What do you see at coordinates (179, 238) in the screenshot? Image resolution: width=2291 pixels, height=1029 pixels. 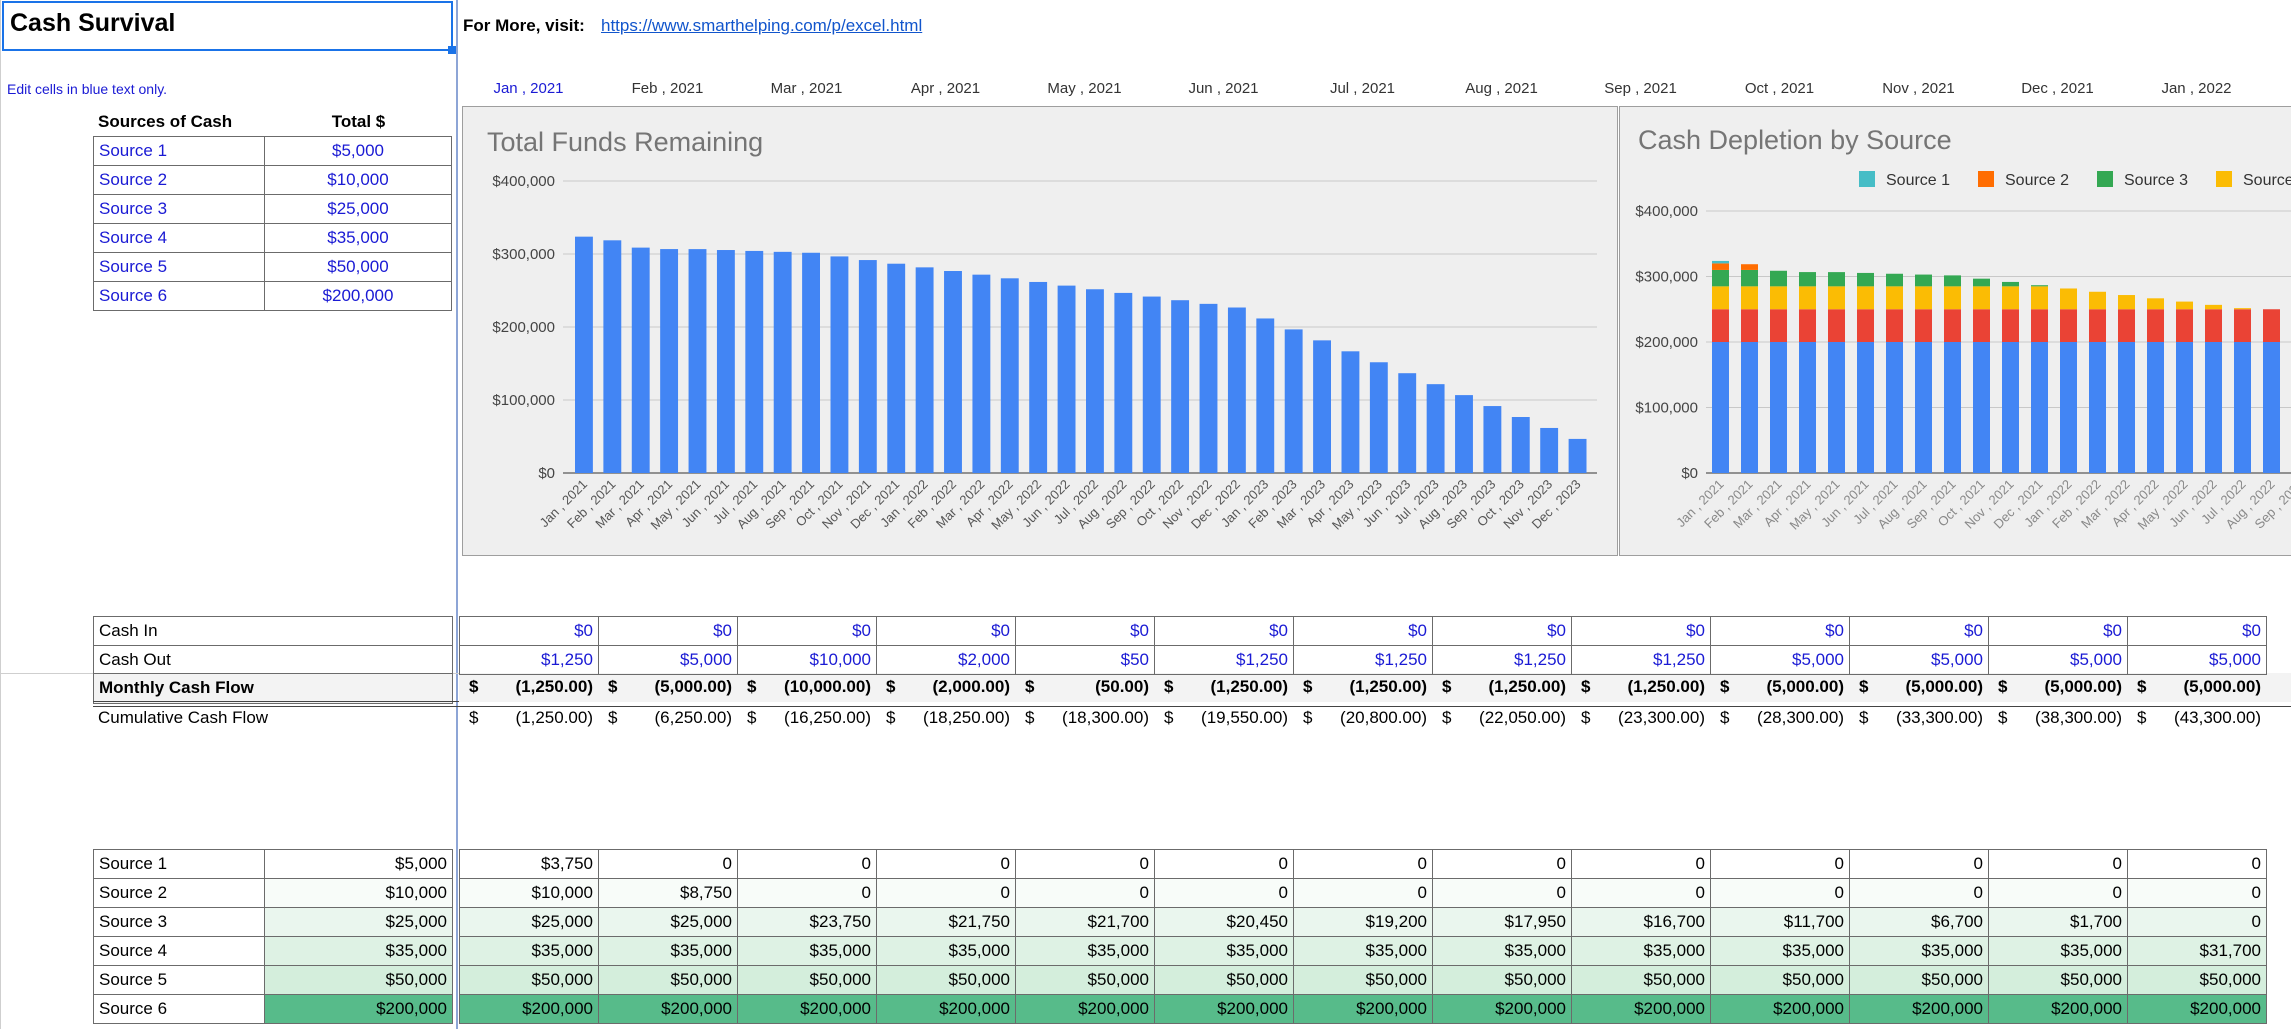 I see `source-name-cell: Source 4` at bounding box center [179, 238].